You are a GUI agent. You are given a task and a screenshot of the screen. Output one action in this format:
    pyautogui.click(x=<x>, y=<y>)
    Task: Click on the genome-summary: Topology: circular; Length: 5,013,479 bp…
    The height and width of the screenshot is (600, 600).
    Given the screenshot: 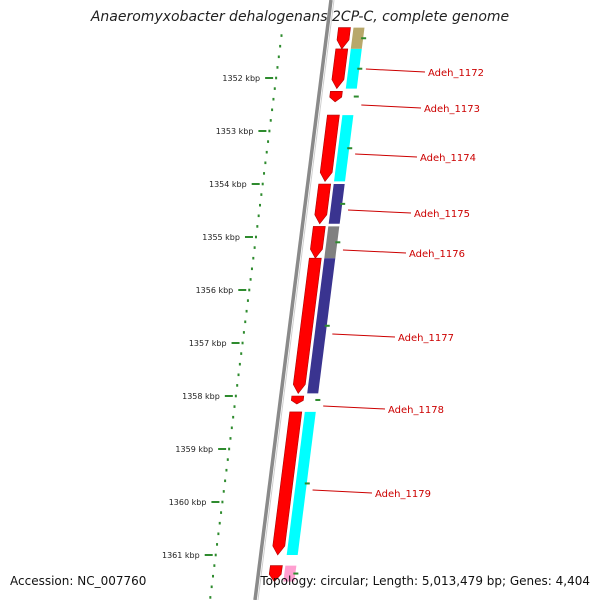 What is the action you would take?
    pyautogui.click(x=425, y=581)
    